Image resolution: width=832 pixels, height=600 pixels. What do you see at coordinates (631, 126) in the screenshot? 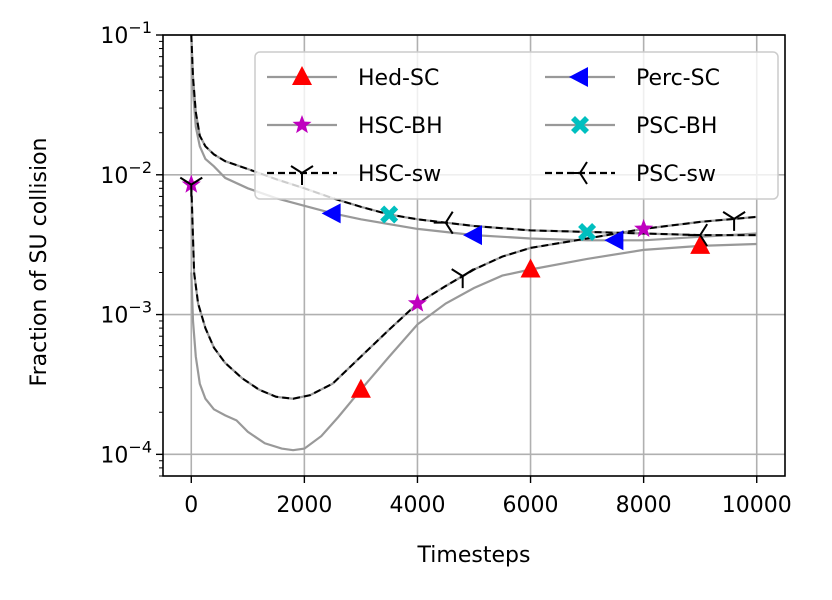
I see `legend-entry: PSC-BH` at bounding box center [631, 126].